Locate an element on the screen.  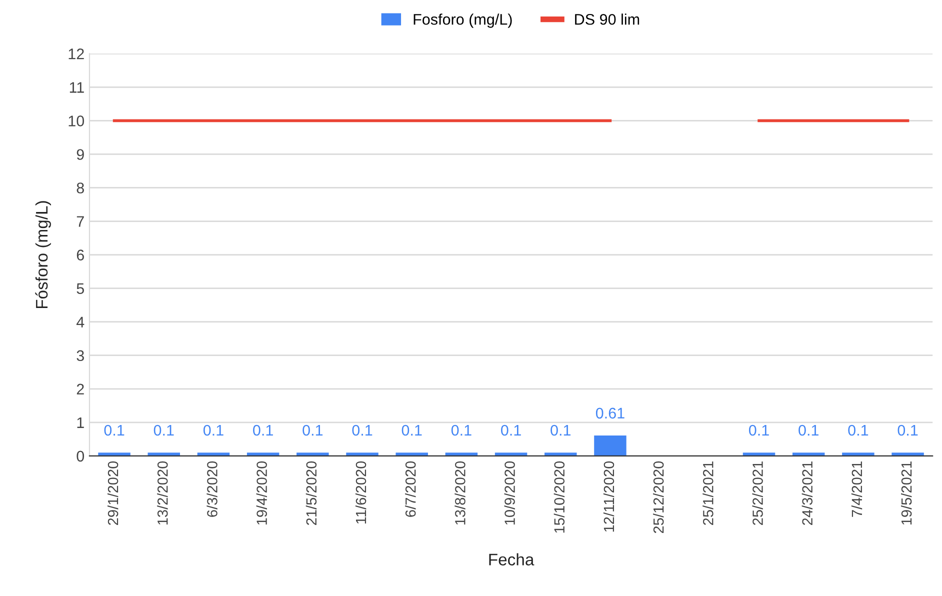
x-tick-label: 25/2/2021 is located at coordinates (757, 493).